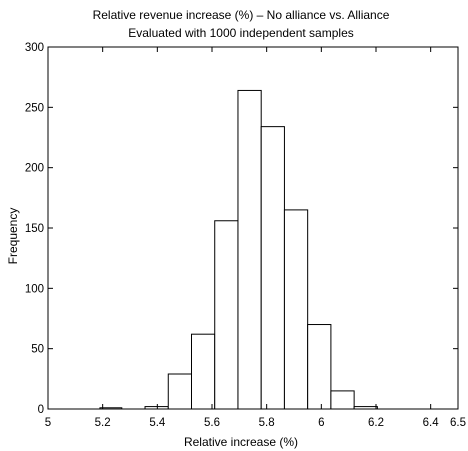 This screenshot has height=451, width=468. I want to click on y-tick-label: 100, so click(34, 289).